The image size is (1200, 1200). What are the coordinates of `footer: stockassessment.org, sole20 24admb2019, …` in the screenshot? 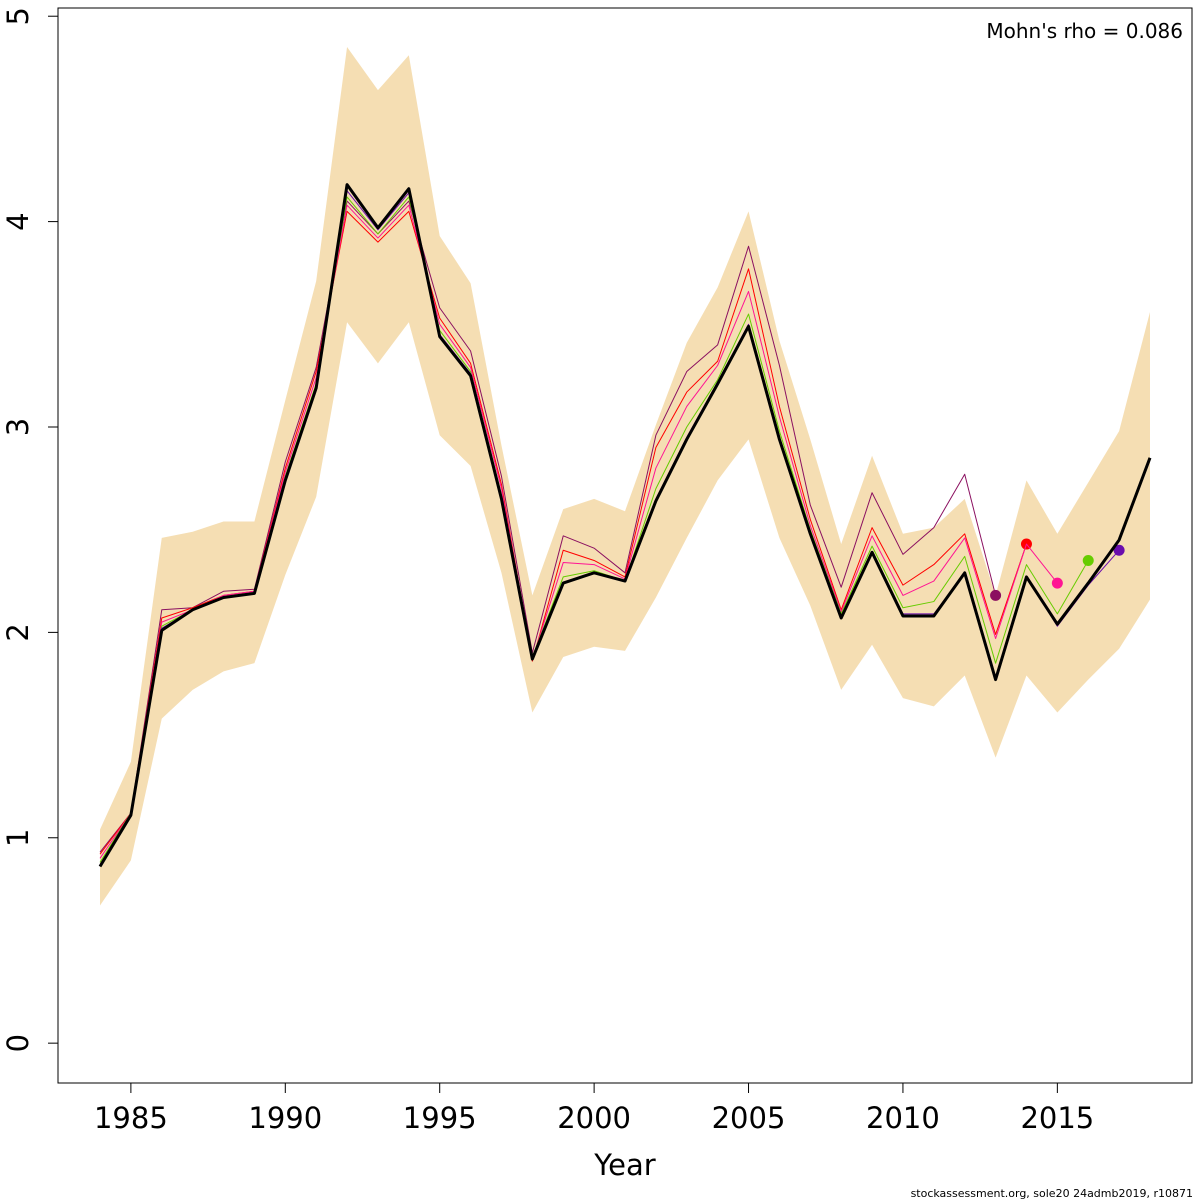 It's located at (1052, 1193).